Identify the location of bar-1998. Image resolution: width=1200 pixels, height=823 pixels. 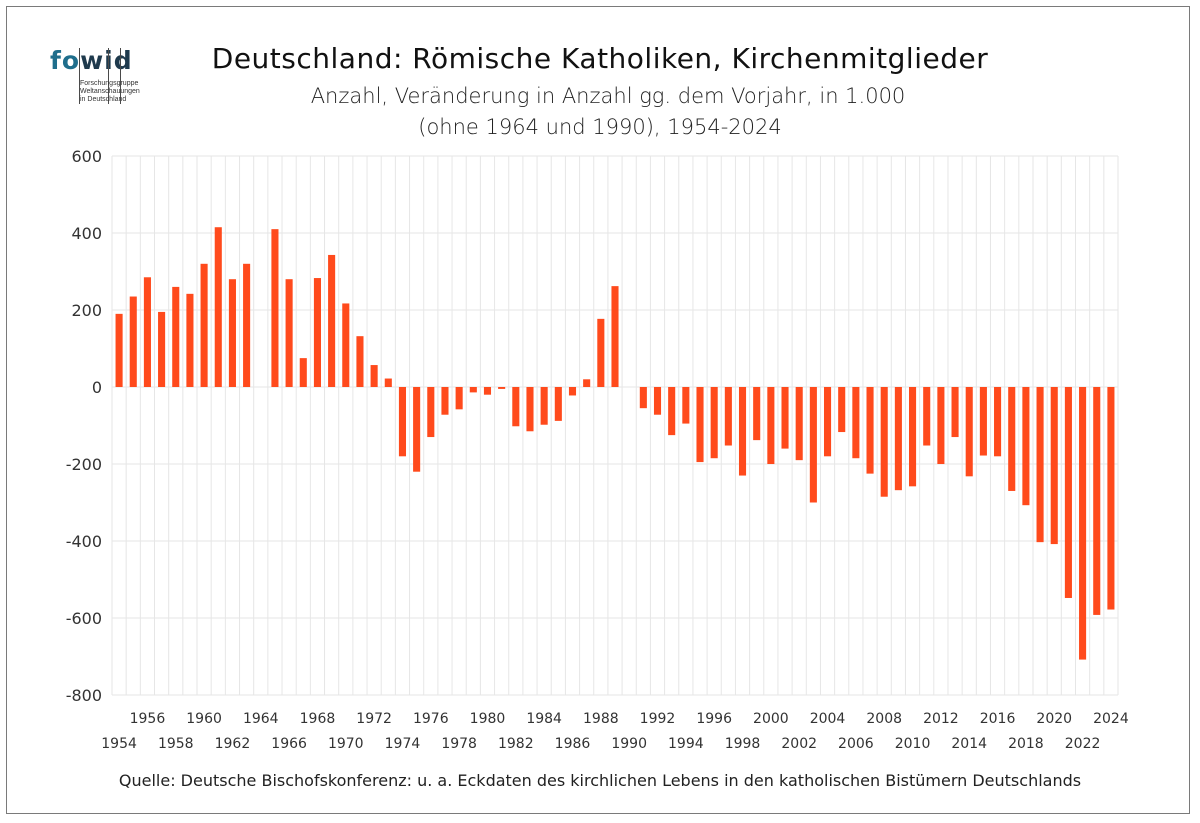
(742, 431).